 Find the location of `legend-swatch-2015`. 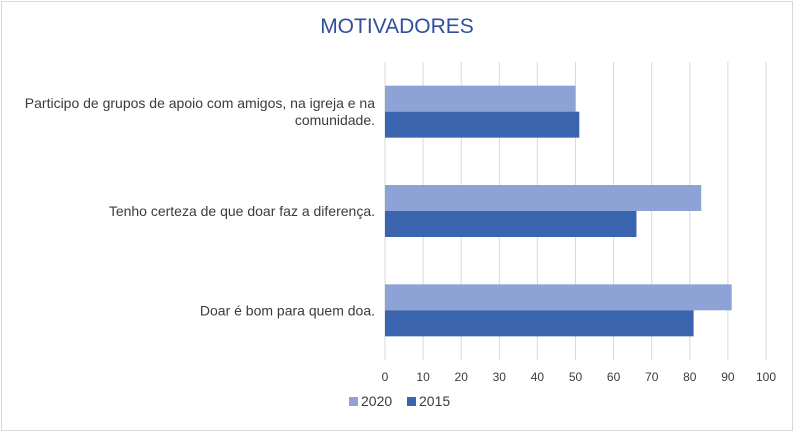

legend-swatch-2015 is located at coordinates (411, 401).